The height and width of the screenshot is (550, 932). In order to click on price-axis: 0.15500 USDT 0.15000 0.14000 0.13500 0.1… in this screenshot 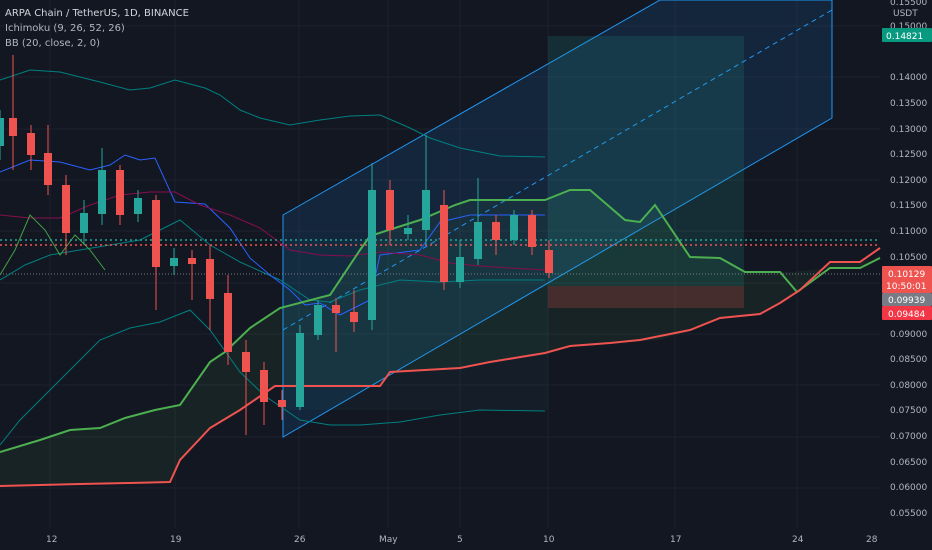, I will do `click(907, 259)`.